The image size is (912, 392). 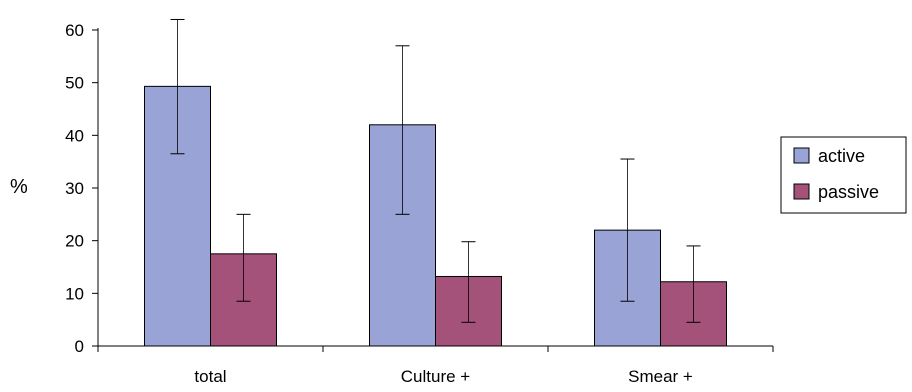 I want to click on y-tick-label: 40, so click(x=74, y=135).